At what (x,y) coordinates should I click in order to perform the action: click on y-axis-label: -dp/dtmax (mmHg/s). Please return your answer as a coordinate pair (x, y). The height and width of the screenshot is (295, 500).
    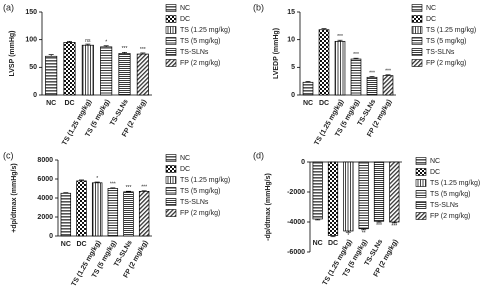
    Looking at the image, I should click on (268, 207).